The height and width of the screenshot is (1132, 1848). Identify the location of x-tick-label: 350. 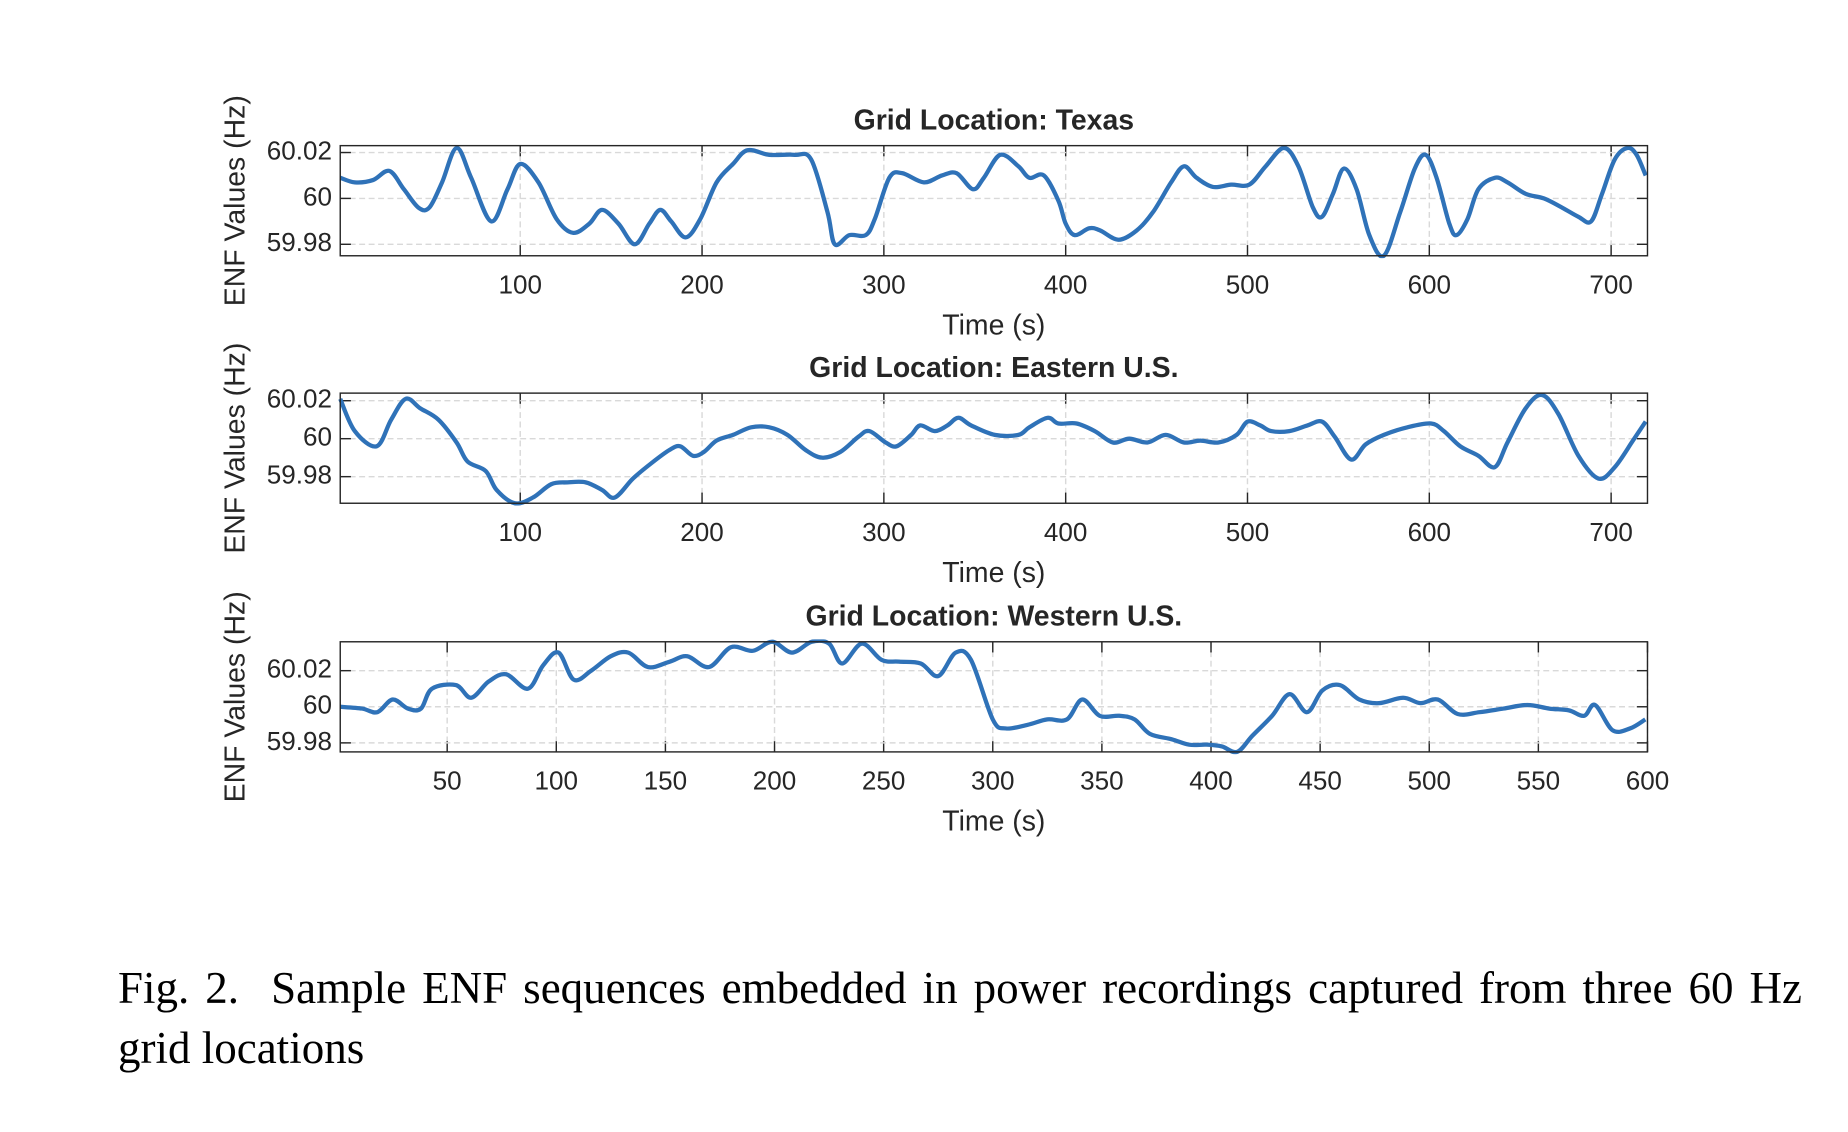
(1101, 781).